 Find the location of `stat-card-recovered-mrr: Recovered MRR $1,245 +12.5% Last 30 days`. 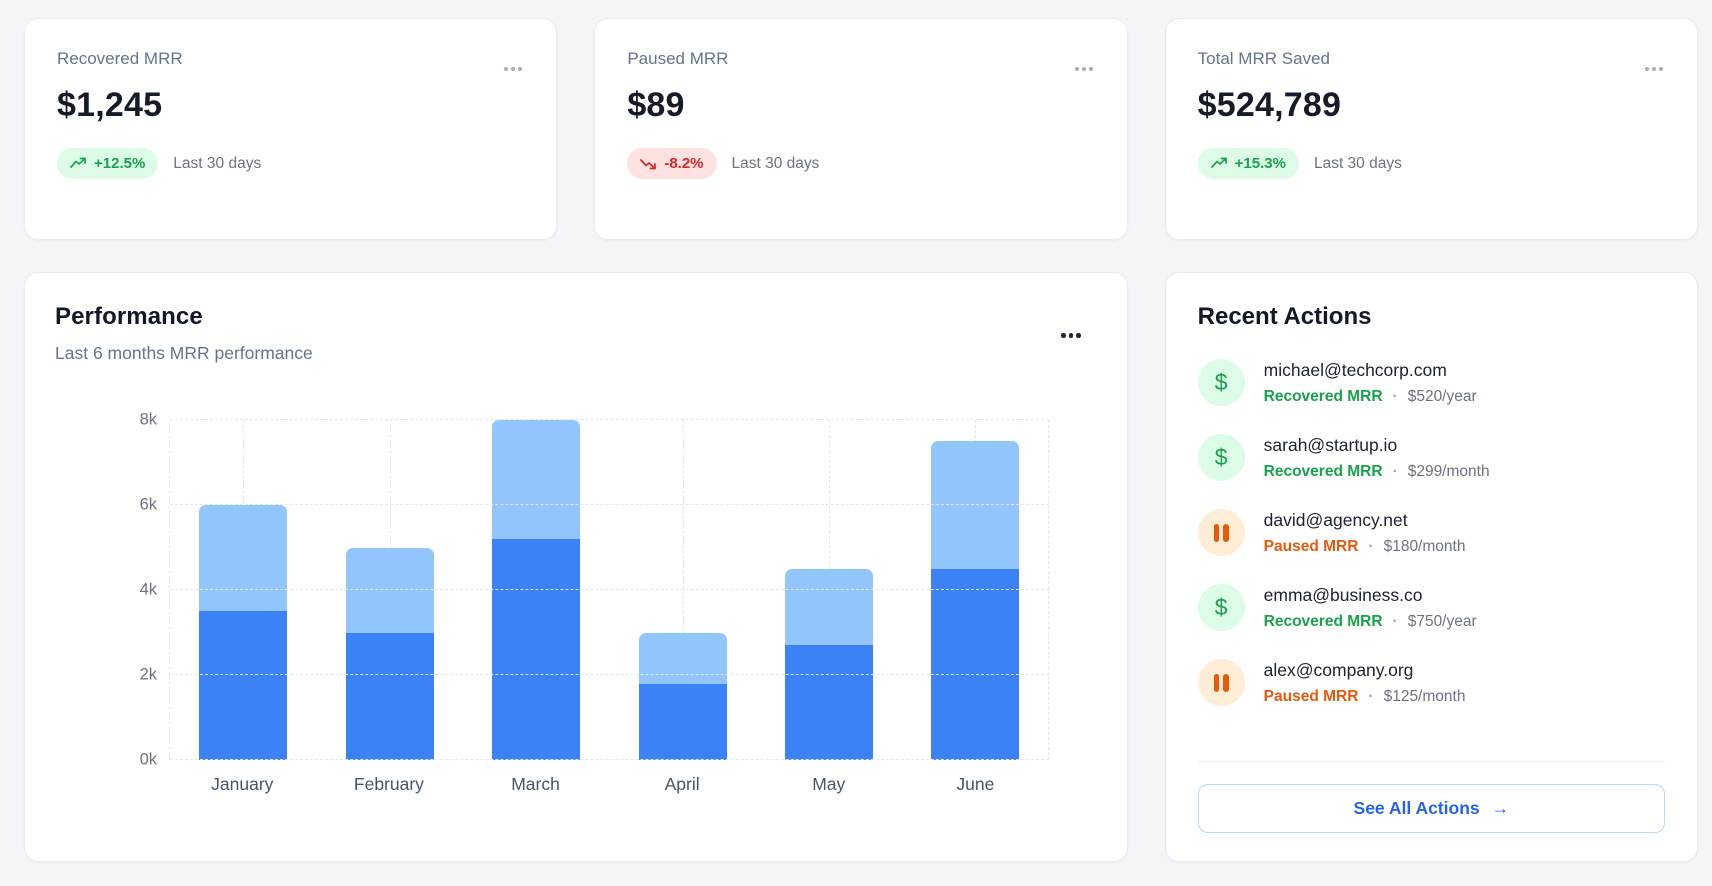

stat-card-recovered-mrr: Recovered MRR $1,245 +12.5% Last 30 days is located at coordinates (291, 129).